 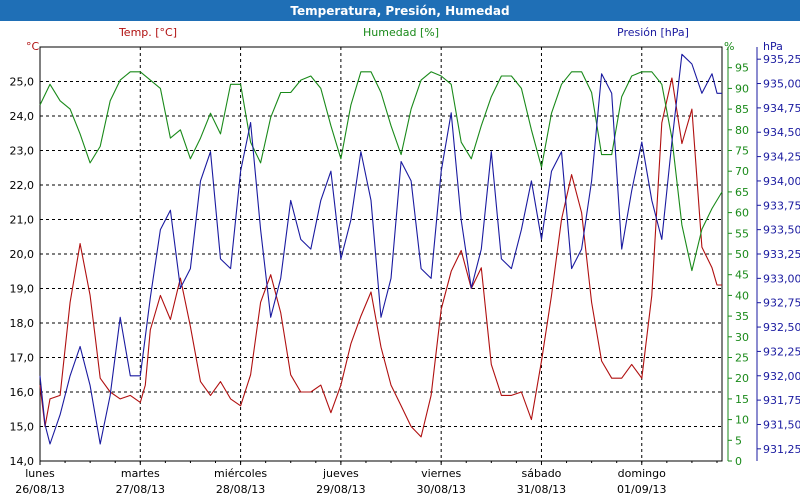 What do you see at coordinates (340, 489) in the screenshot?
I see `x-tick-date-label: 29/08/13` at bounding box center [340, 489].